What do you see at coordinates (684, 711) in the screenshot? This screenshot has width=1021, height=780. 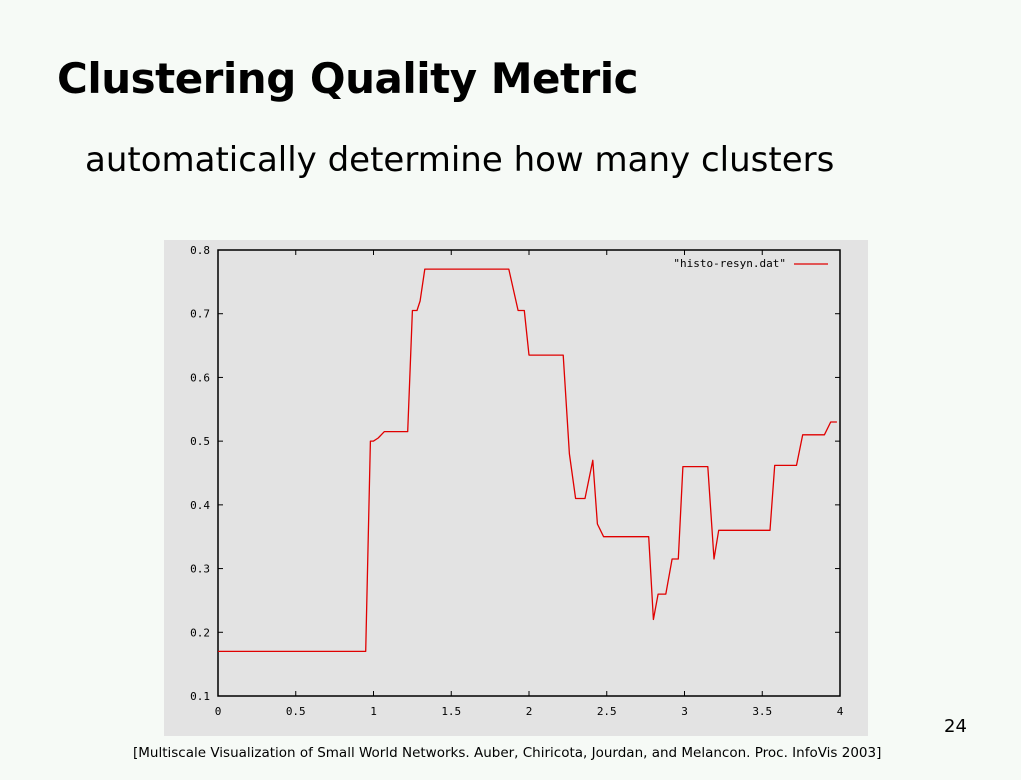 I see `x-tick-label: 3` at bounding box center [684, 711].